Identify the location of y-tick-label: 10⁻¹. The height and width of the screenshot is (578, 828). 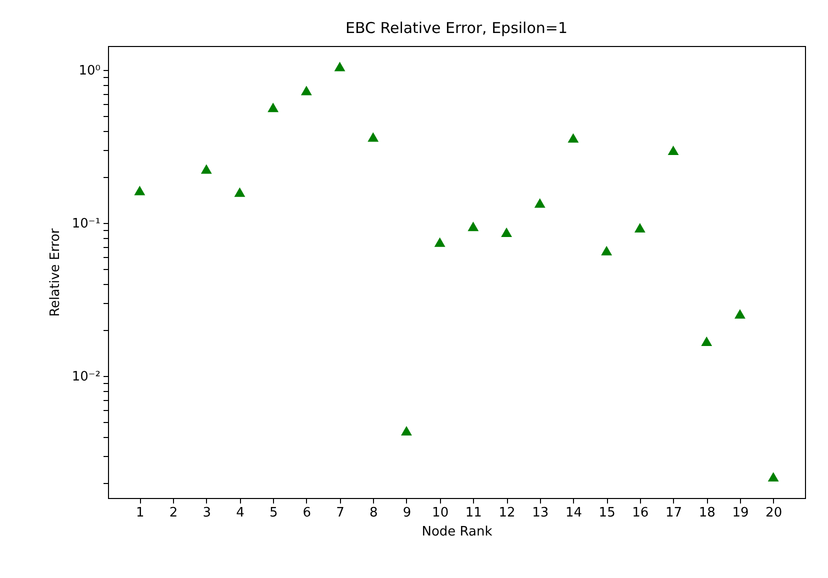
(86, 224).